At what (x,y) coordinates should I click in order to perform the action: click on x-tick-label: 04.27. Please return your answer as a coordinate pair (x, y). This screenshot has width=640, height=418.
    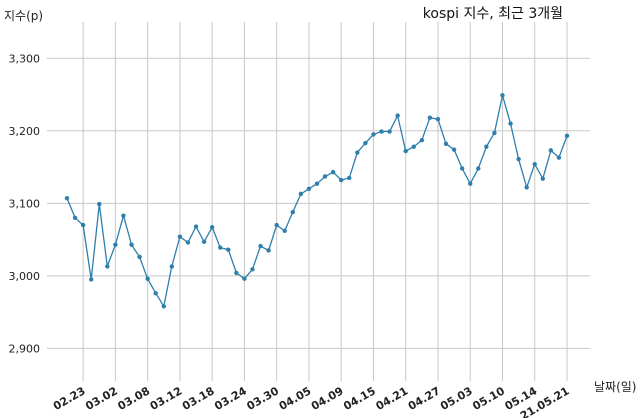
    Looking at the image, I should click on (424, 398).